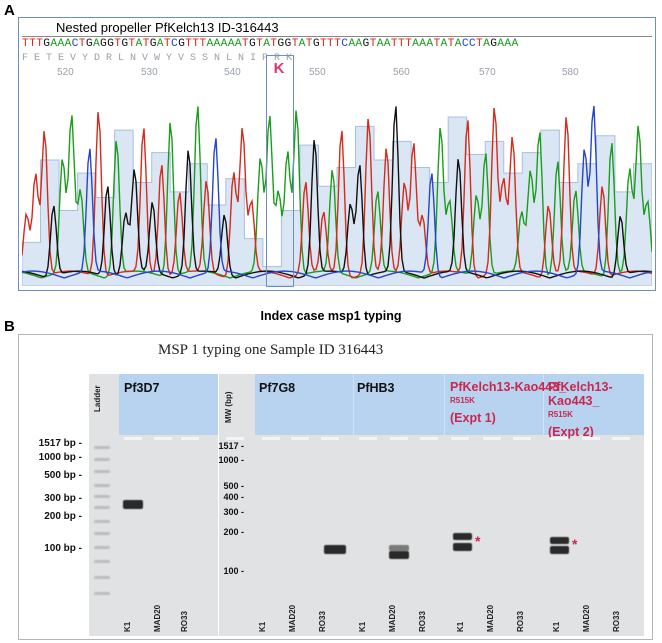 The image size is (662, 643). What do you see at coordinates (376, 388) in the screenshot?
I see `group-label-pfhb3: PfHB3` at bounding box center [376, 388].